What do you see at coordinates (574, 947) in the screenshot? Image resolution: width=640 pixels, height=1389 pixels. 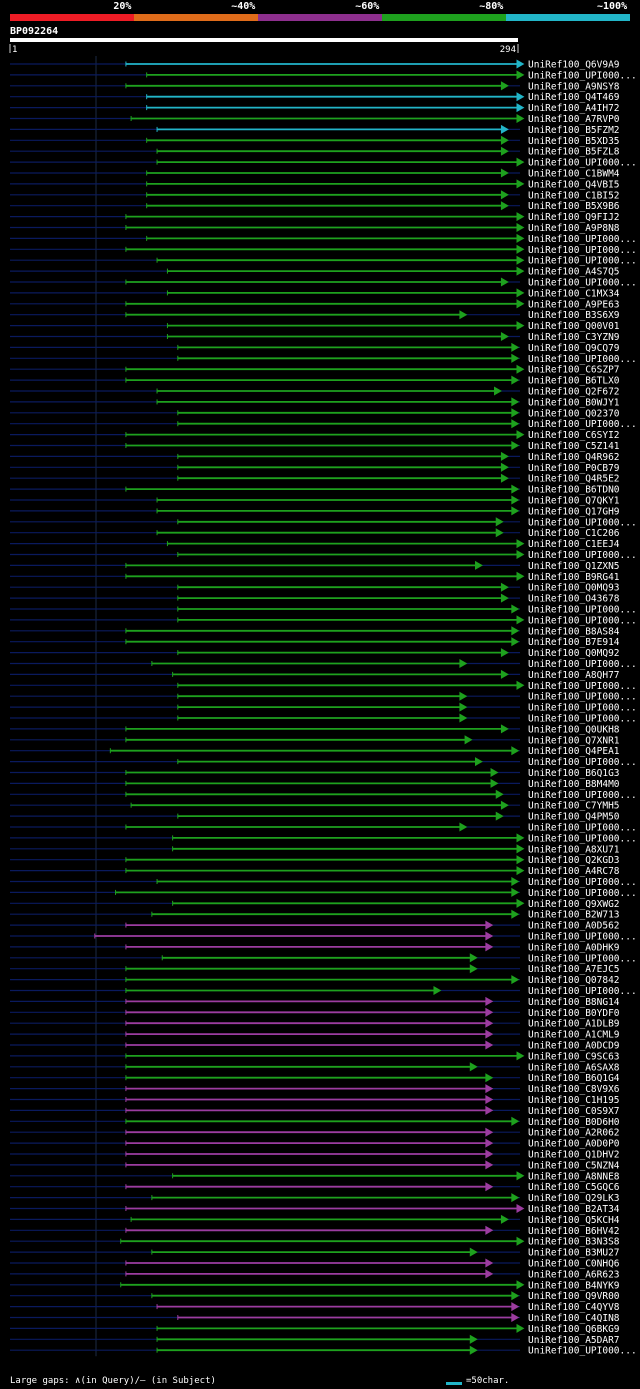 I see `hit-label: UniRef100_A0DHK9` at bounding box center [574, 947].